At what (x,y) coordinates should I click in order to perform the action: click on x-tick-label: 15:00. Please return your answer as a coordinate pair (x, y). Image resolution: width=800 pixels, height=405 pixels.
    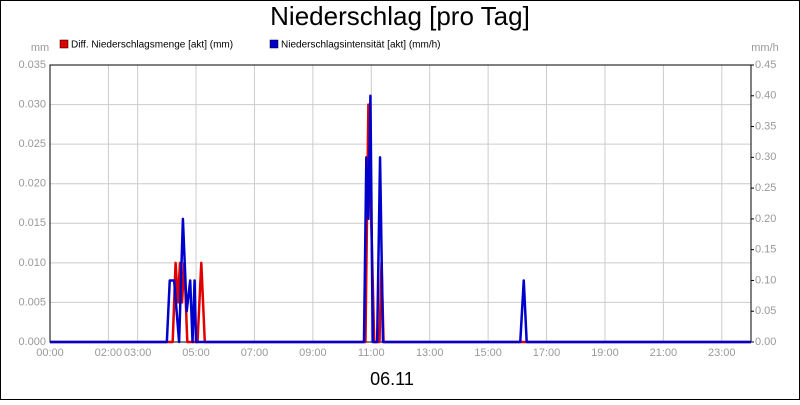
    Looking at the image, I should click on (488, 353).